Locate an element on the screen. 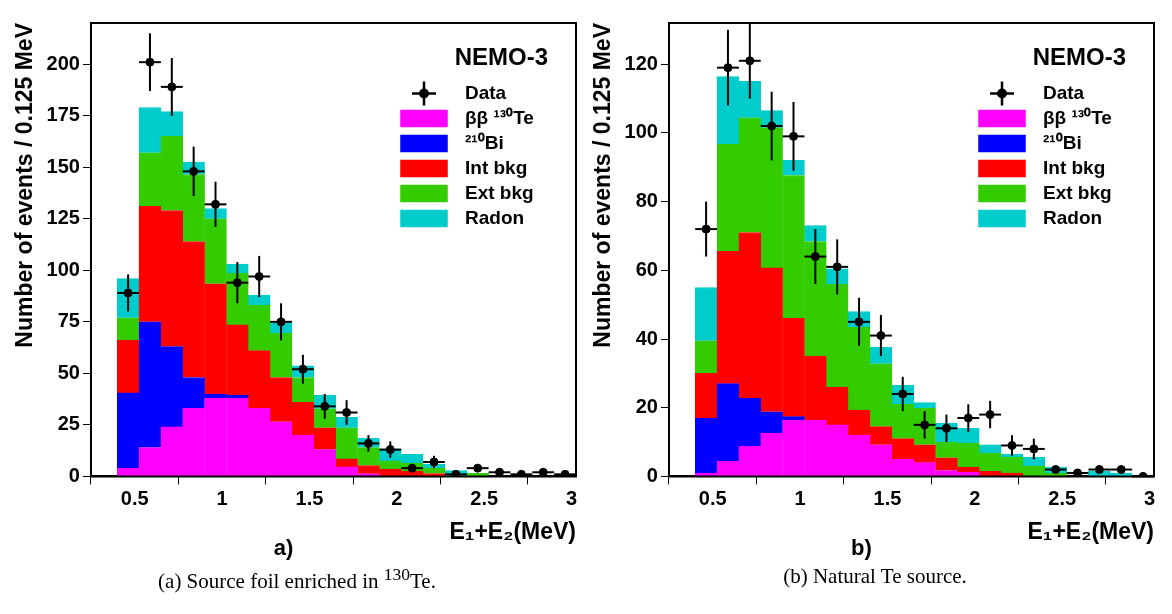 Image resolution: width=1172 pixels, height=614 pixels. y-tick-label: 80 is located at coordinates (646, 200).